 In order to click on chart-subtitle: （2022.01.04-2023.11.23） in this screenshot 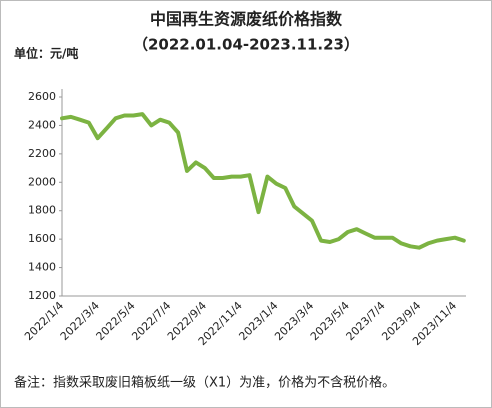, I will do `click(246, 45)`.